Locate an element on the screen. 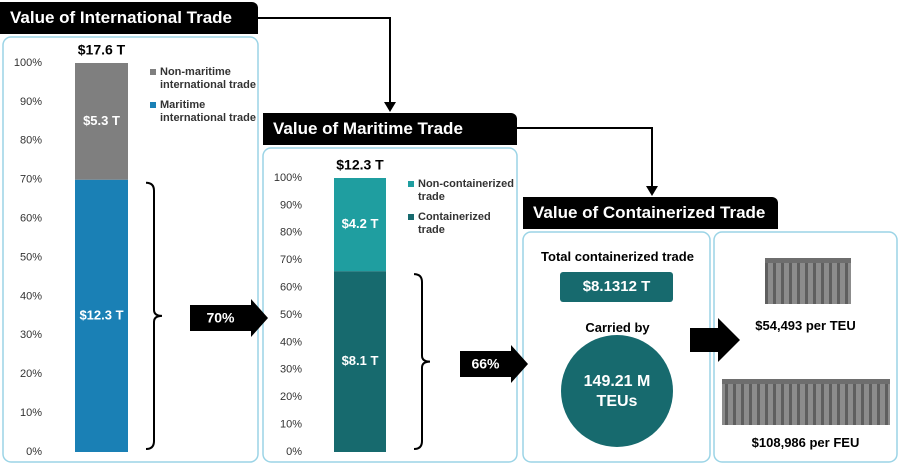 The width and height of the screenshot is (900, 465). per-teu: $54,493 per TEU is located at coordinates (805, 325).